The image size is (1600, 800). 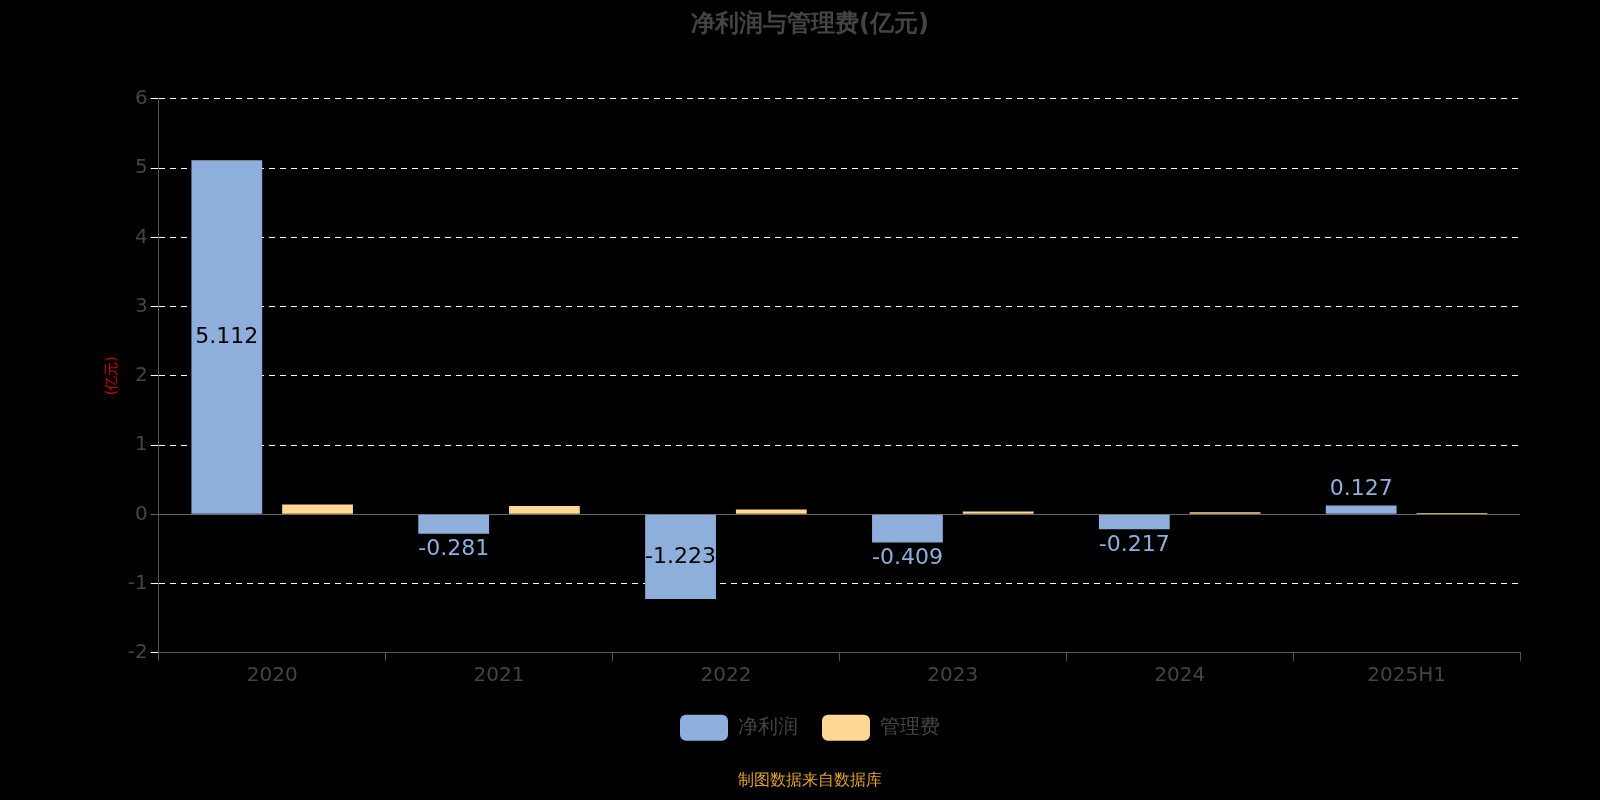 What do you see at coordinates (907, 557) in the screenshot?
I see `data-label: -0.409` at bounding box center [907, 557].